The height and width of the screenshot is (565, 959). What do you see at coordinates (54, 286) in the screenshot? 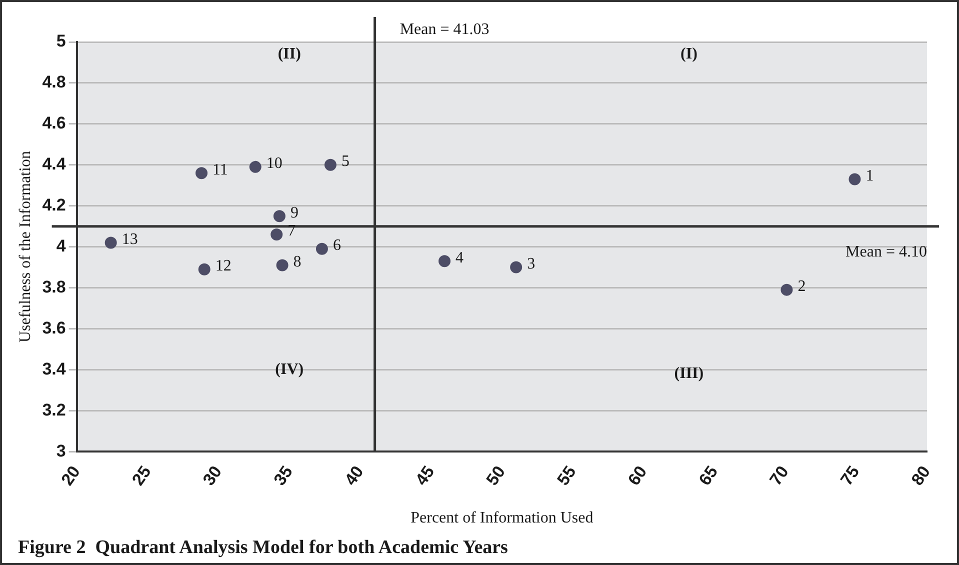
I see `y-tick-label: 3.8` at bounding box center [54, 286].